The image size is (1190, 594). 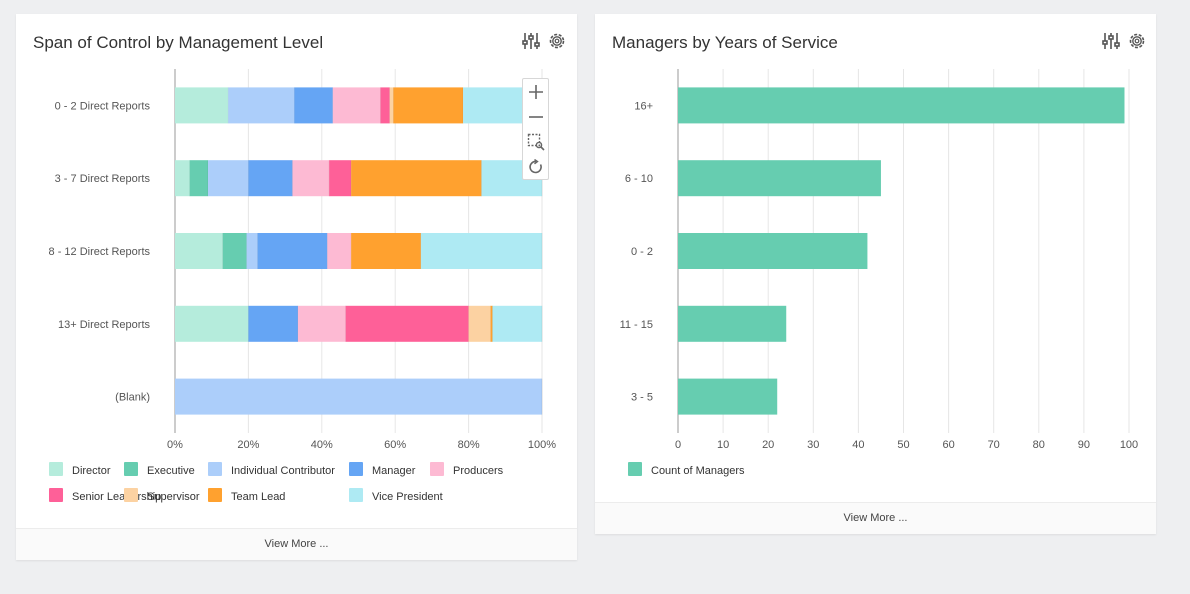 I want to click on zoom-in-icon, so click(x=535, y=91).